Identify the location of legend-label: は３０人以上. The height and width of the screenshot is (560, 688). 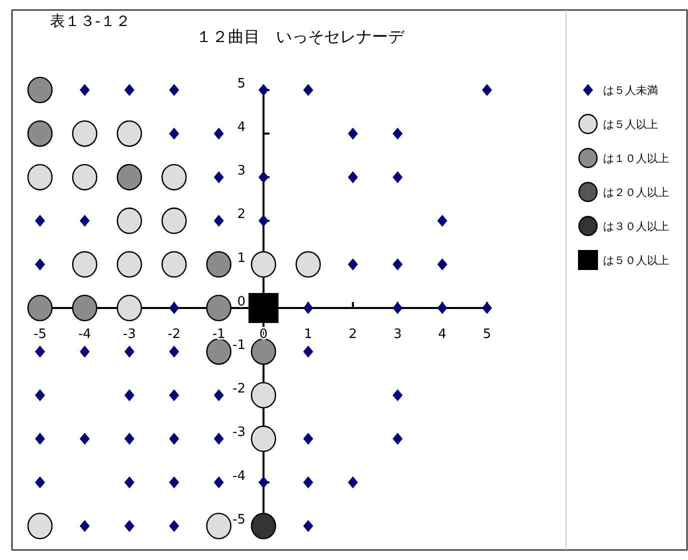
(636, 226).